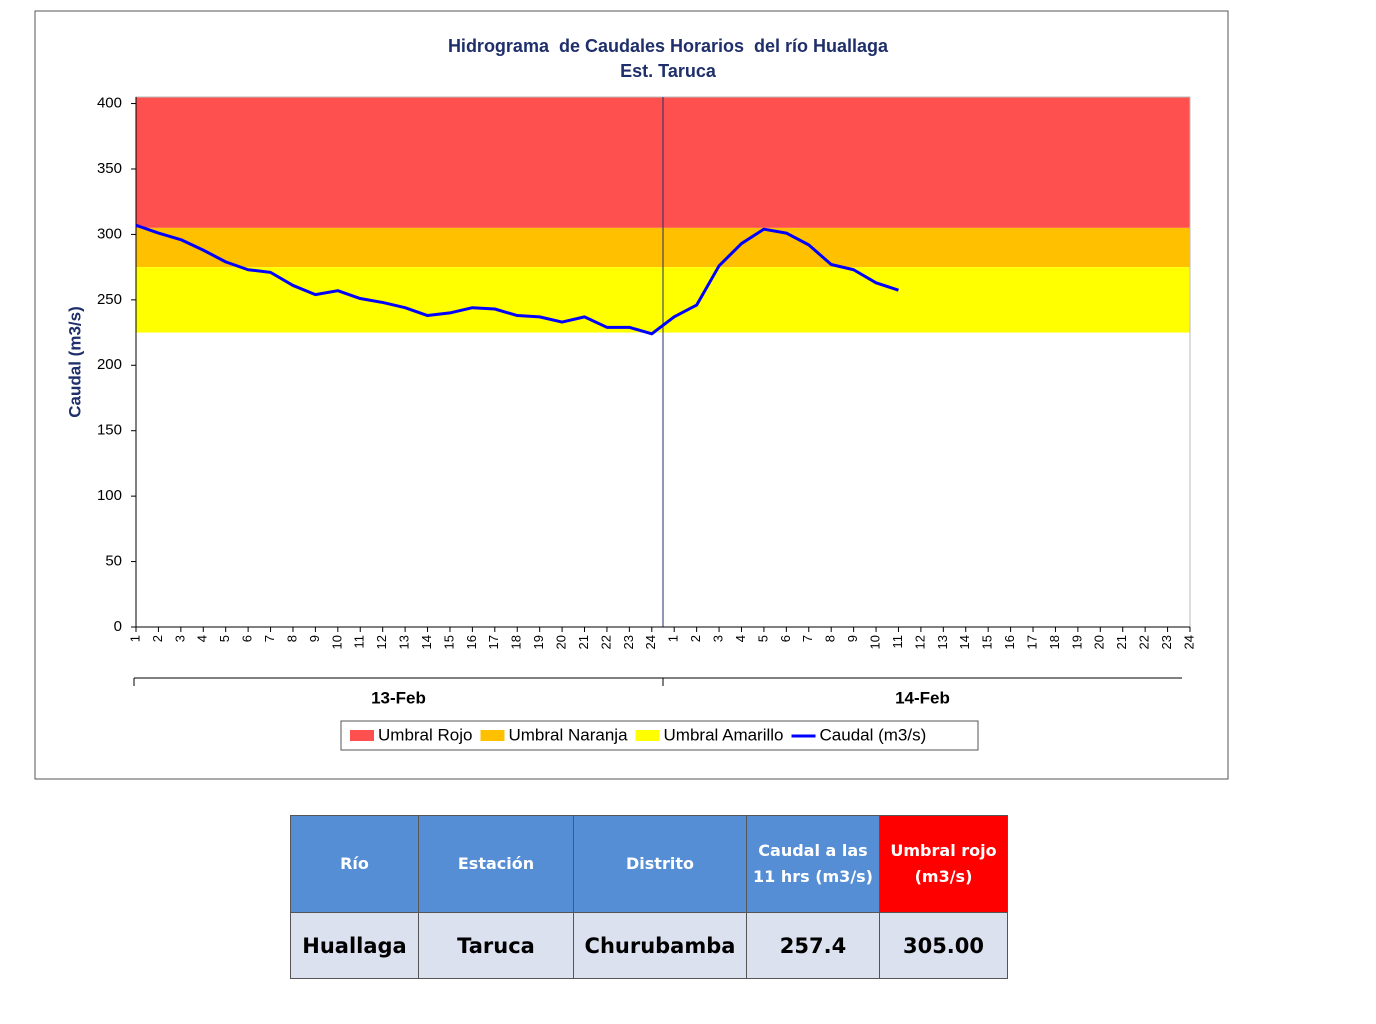 The width and height of the screenshot is (1376, 1024). What do you see at coordinates (109, 430) in the screenshot?
I see `y-tick-label: 150` at bounding box center [109, 430].